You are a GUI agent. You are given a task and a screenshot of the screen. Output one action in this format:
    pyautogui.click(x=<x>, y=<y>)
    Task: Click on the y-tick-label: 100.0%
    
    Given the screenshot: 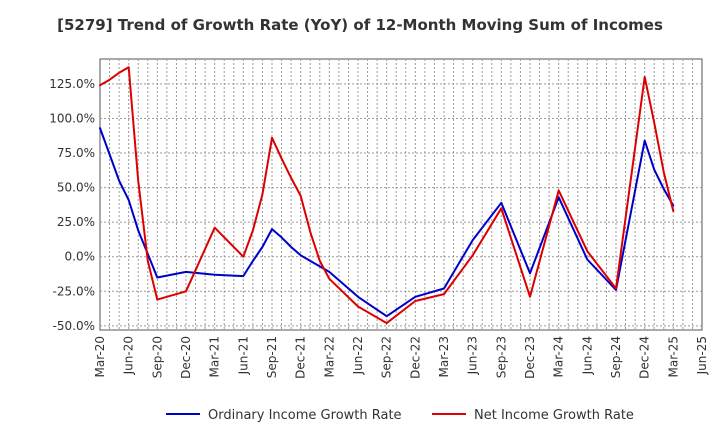 What is the action you would take?
    pyautogui.click(x=72, y=118)
    